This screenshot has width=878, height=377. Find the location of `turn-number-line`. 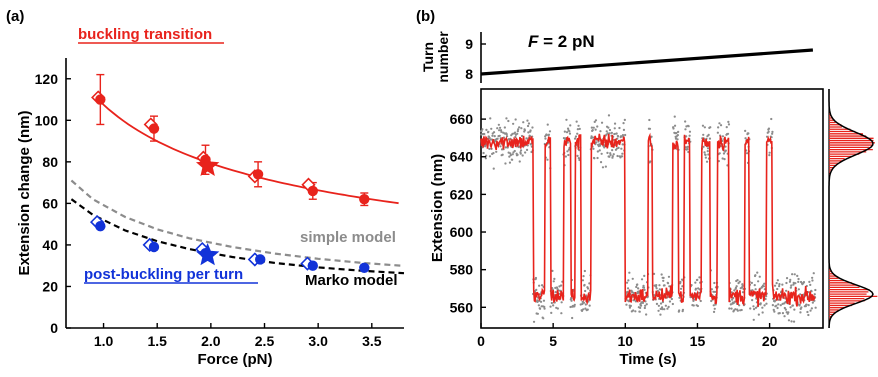

turn-number-line is located at coordinates (647, 62).